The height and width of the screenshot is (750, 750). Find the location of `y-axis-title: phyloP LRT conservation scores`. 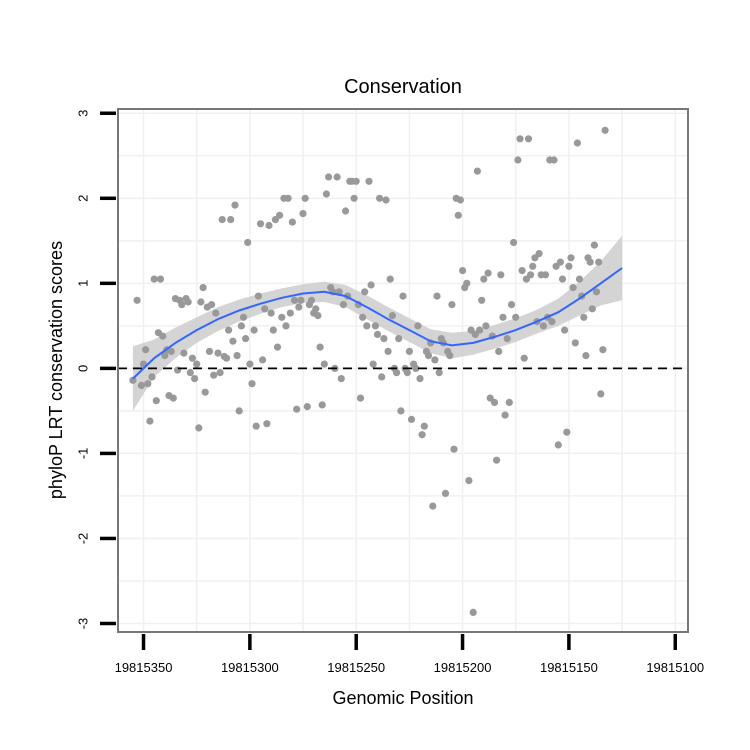

y-axis-title: phyloP LRT conservation scores is located at coordinates (56, 370).